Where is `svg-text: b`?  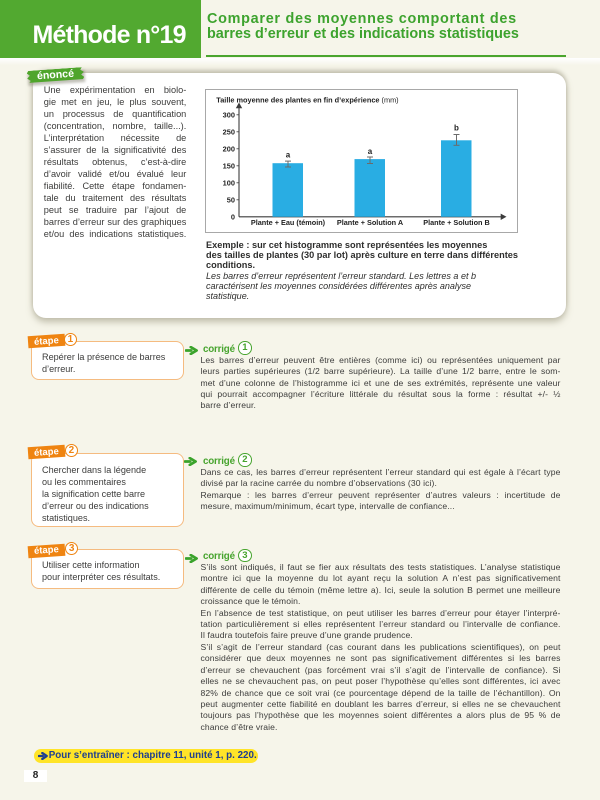
svg-text: b is located at coordinates (456, 127).